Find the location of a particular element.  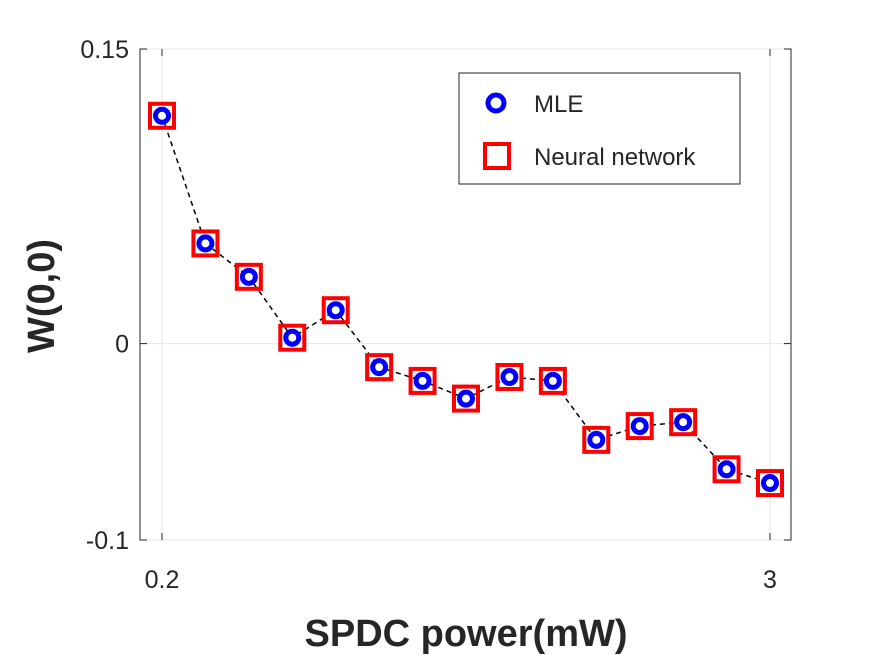

legend-marker-mle is located at coordinates (496, 103).